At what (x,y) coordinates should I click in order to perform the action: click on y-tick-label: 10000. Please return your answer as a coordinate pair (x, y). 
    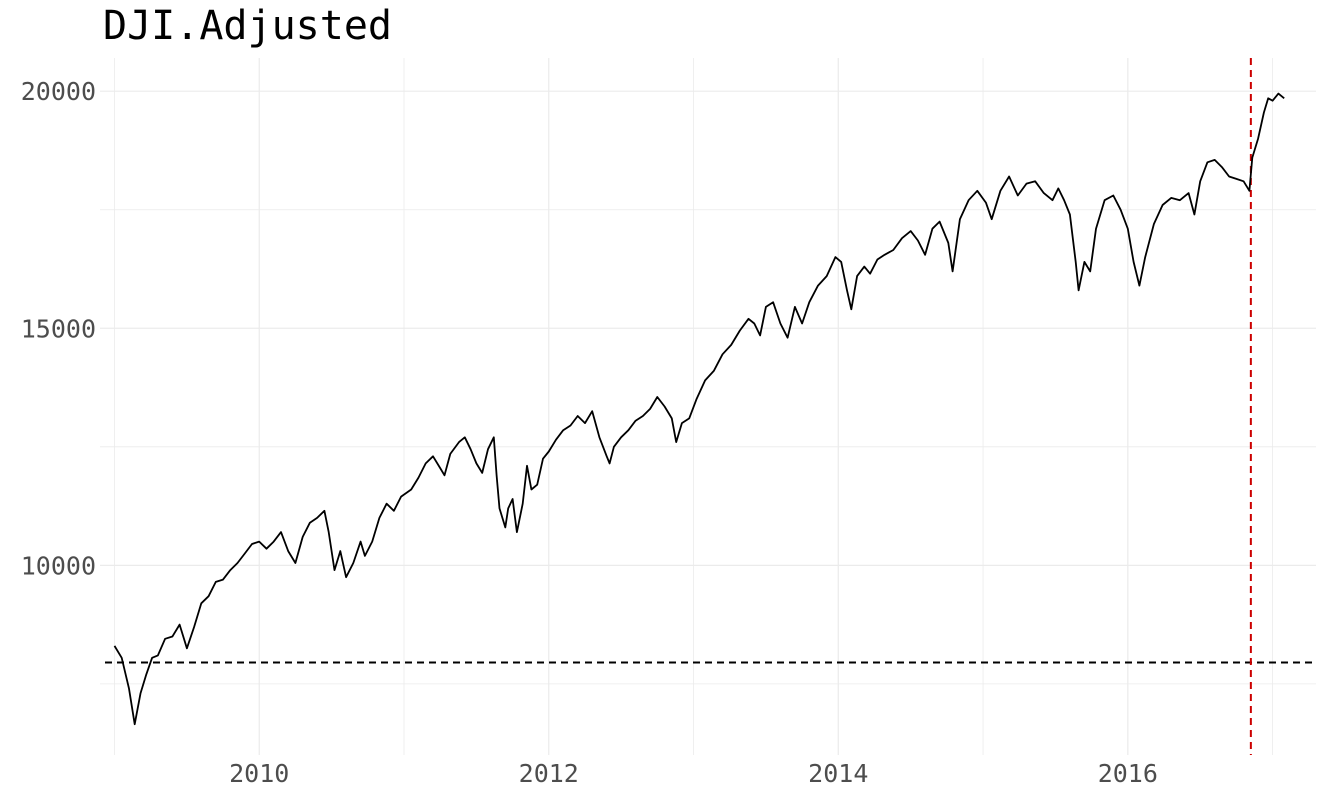
    Looking at the image, I should click on (58, 565).